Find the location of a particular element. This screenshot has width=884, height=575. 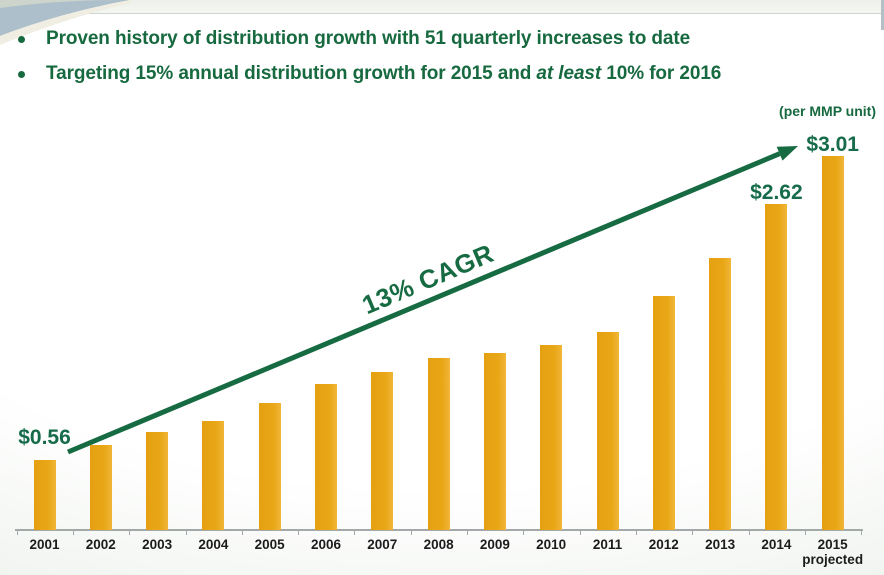

bar-2007 is located at coordinates (382, 451).